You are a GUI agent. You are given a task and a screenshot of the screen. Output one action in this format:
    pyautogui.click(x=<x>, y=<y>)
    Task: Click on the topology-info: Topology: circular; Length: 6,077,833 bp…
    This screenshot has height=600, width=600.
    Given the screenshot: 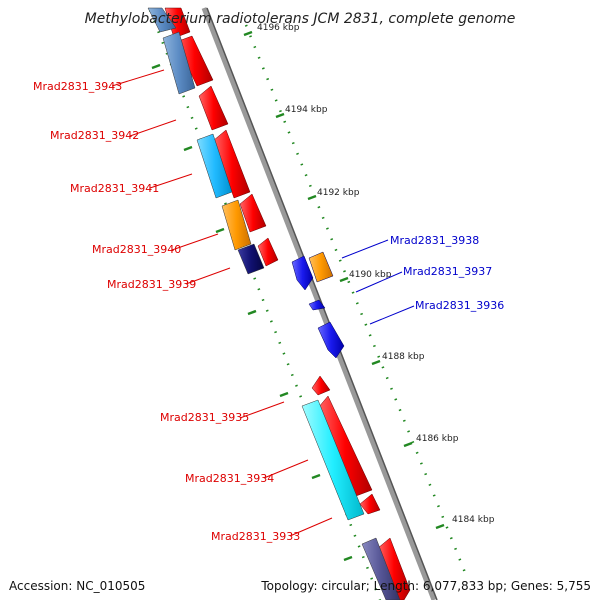 What is the action you would take?
    pyautogui.click(x=426, y=586)
    